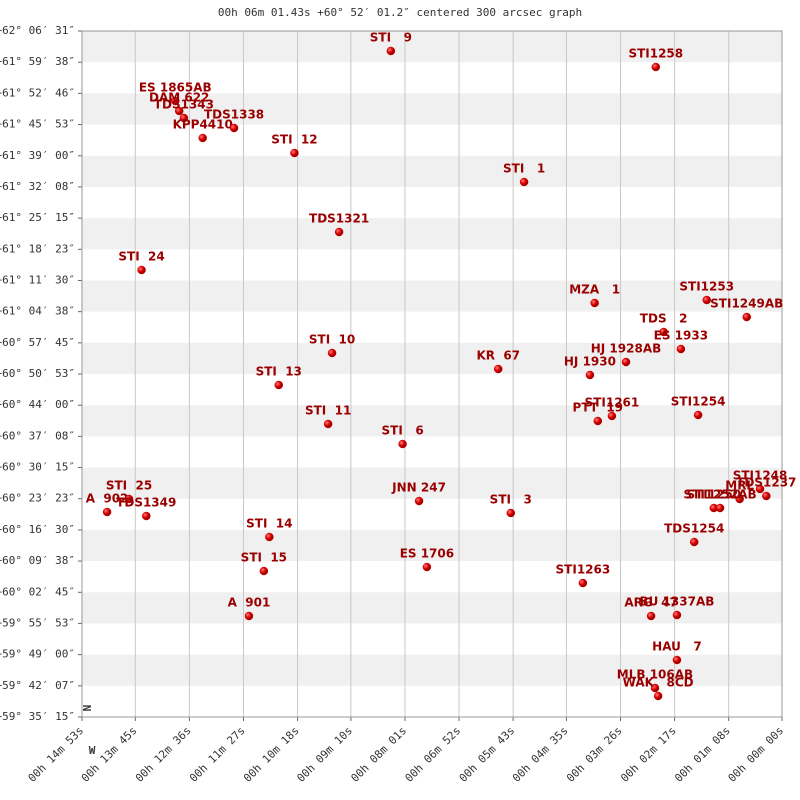  What do you see at coordinates (163, 754) in the screenshot?
I see `x-tick-label: 00h 12m 36s` at bounding box center [163, 754].